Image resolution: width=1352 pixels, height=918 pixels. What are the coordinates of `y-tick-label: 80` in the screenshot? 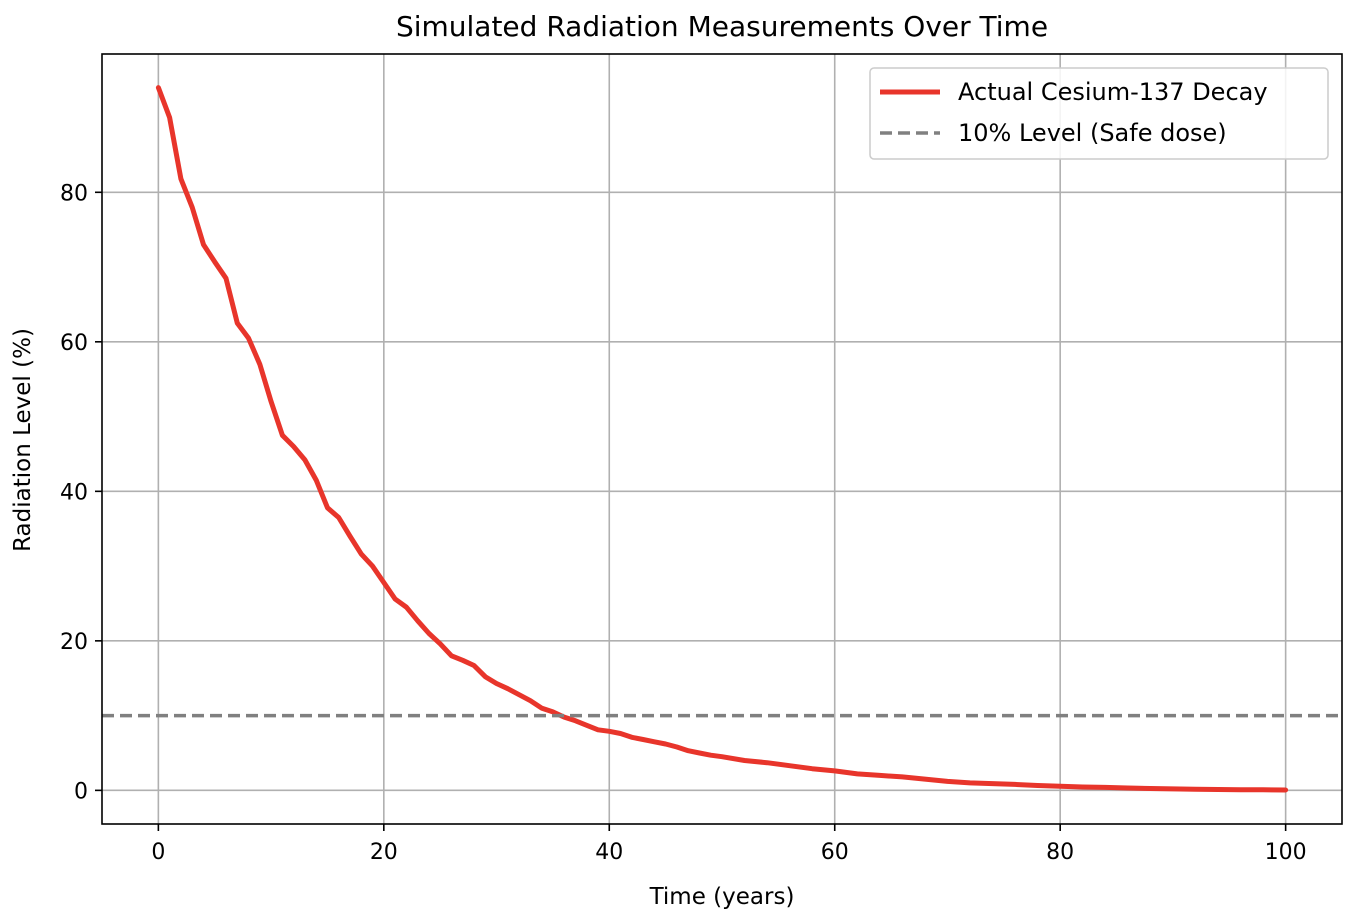 It's located at (74, 193).